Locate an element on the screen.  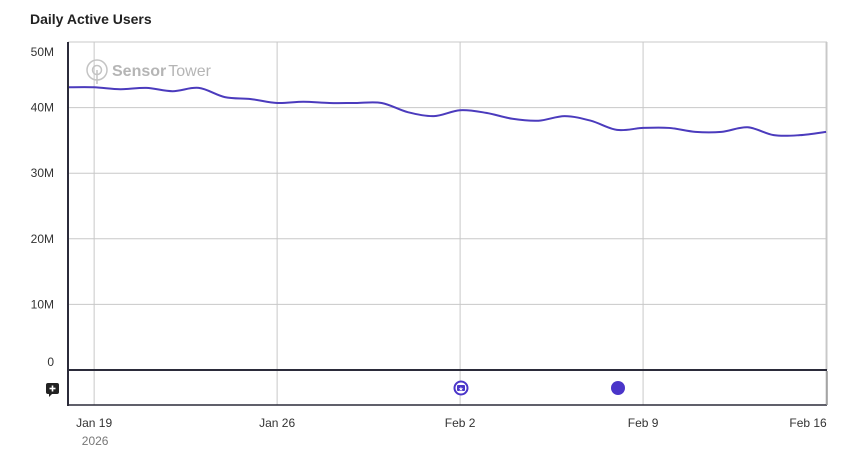
x-tick-label: Jan 26 is located at coordinates (277, 423).